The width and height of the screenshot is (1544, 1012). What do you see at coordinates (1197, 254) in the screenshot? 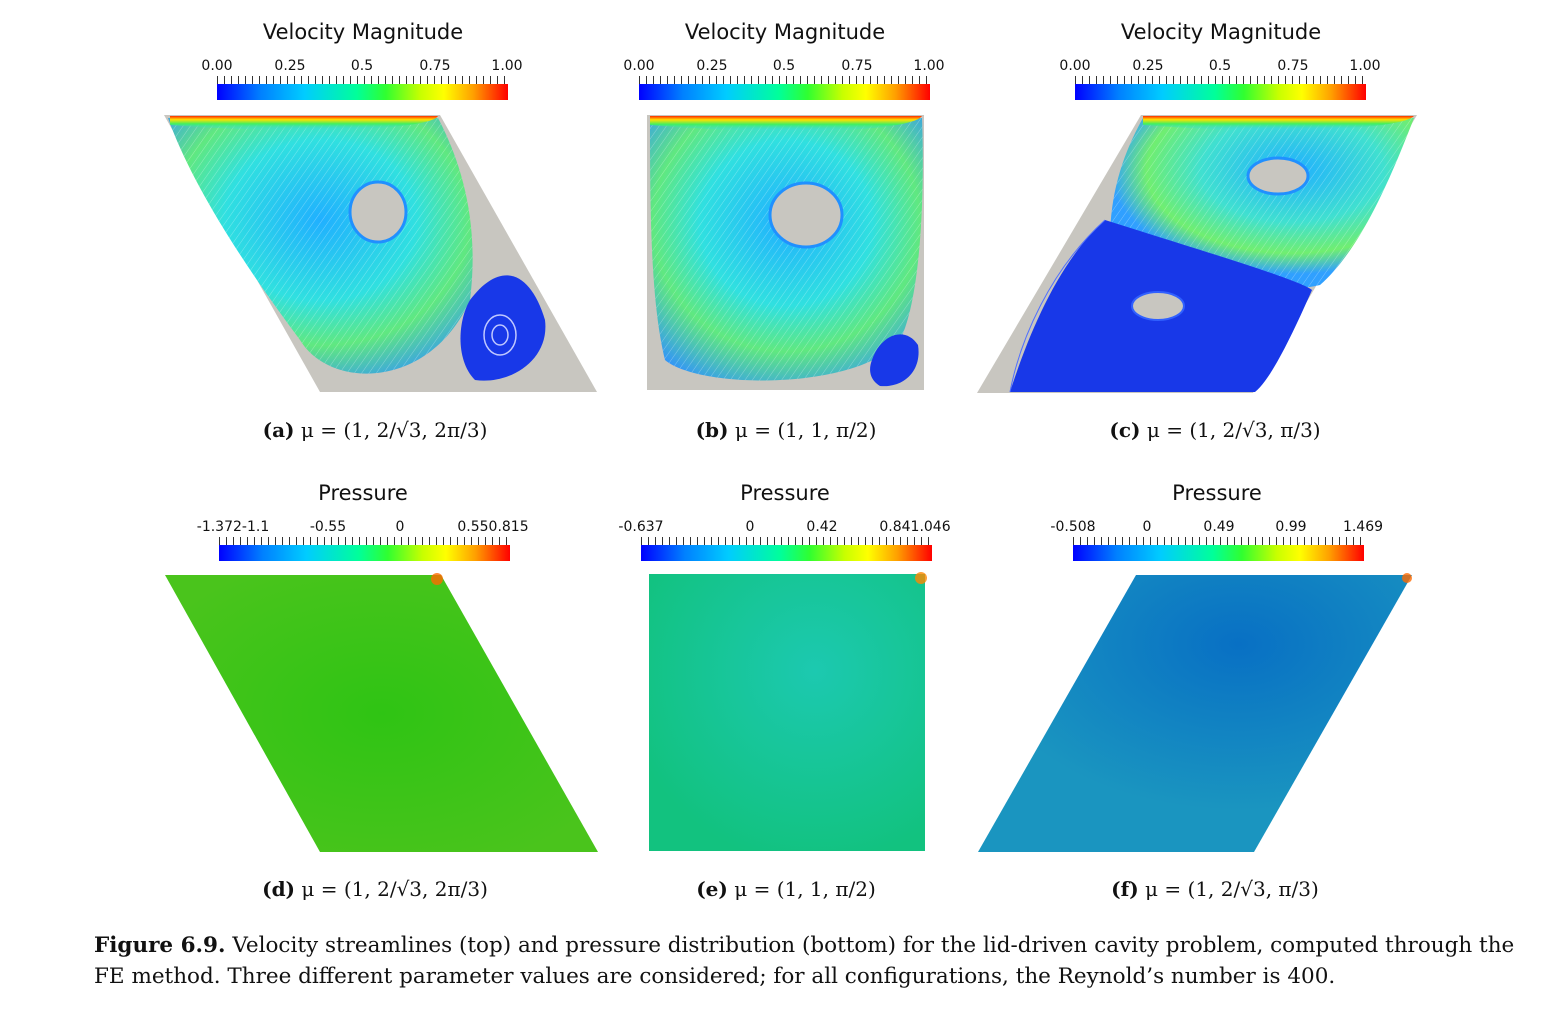
I see `streamlines-plot-c` at bounding box center [1197, 254].